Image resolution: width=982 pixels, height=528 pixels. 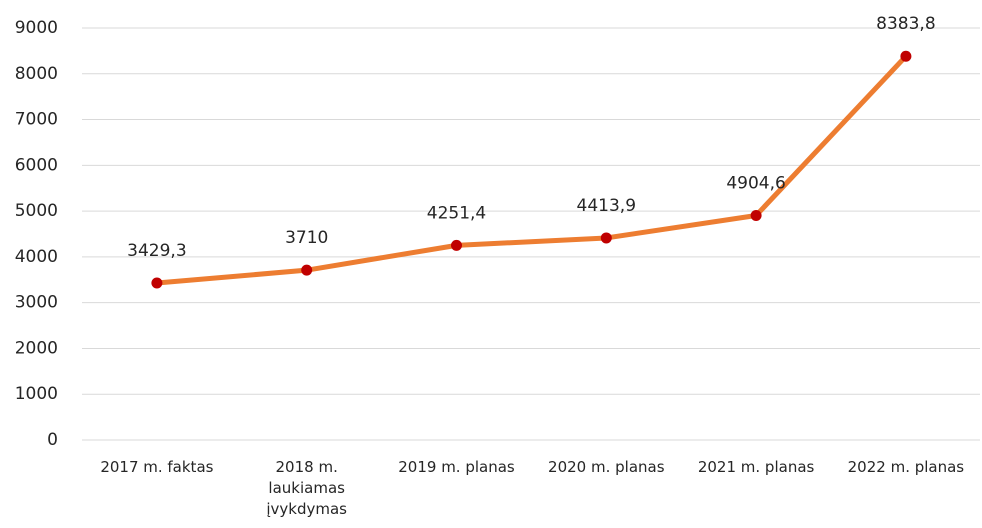 I want to click on data-label: 3429,3, so click(x=156, y=251).